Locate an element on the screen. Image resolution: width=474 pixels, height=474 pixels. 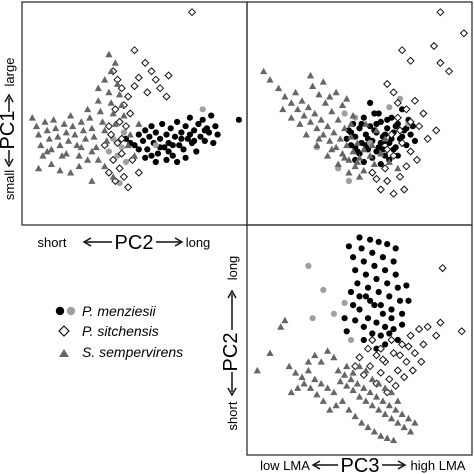
pc2-v-low-label: short is located at coordinates (232, 415).